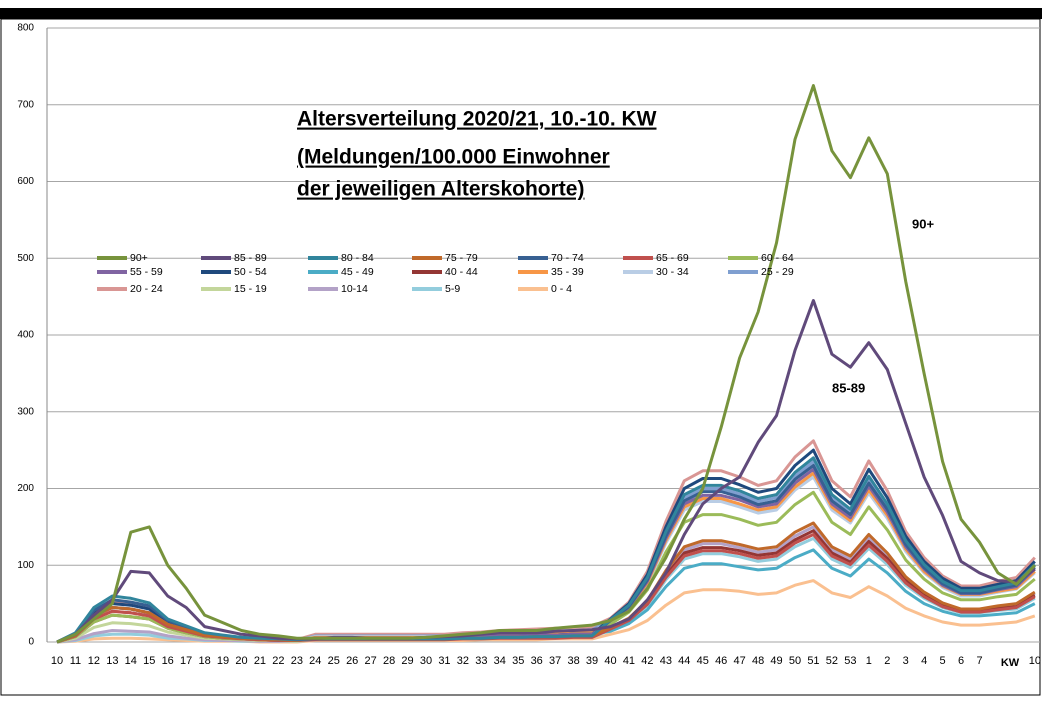 Image resolution: width=1042 pixels, height=704 pixels. I want to click on x-tick-label: 41, so click(629, 661).